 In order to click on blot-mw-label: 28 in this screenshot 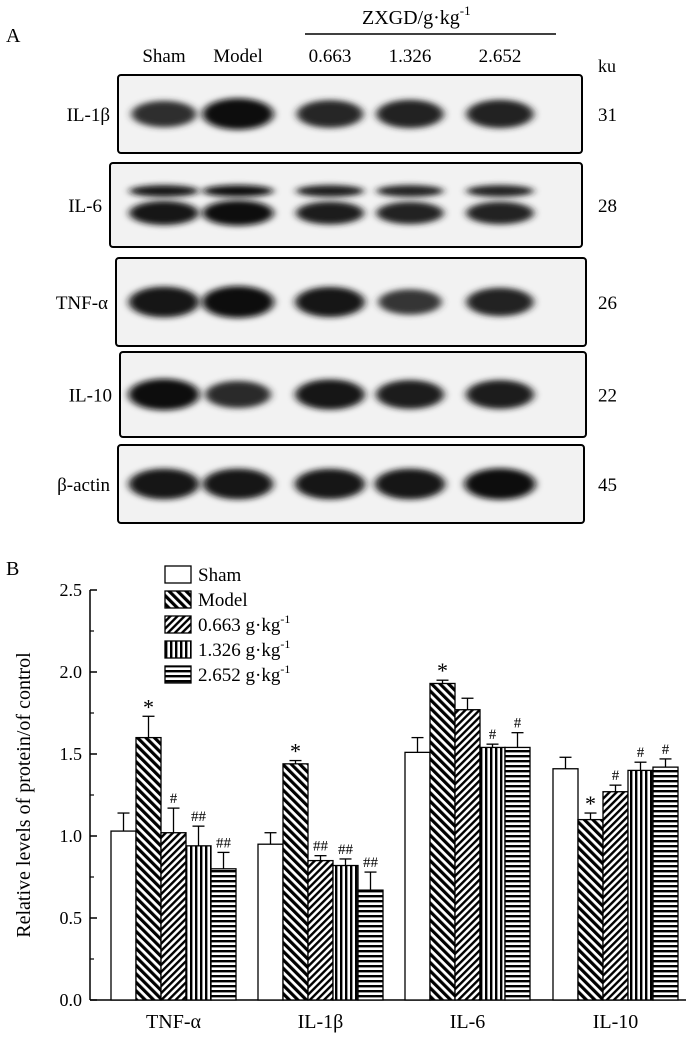, I will do `click(607, 206)`.